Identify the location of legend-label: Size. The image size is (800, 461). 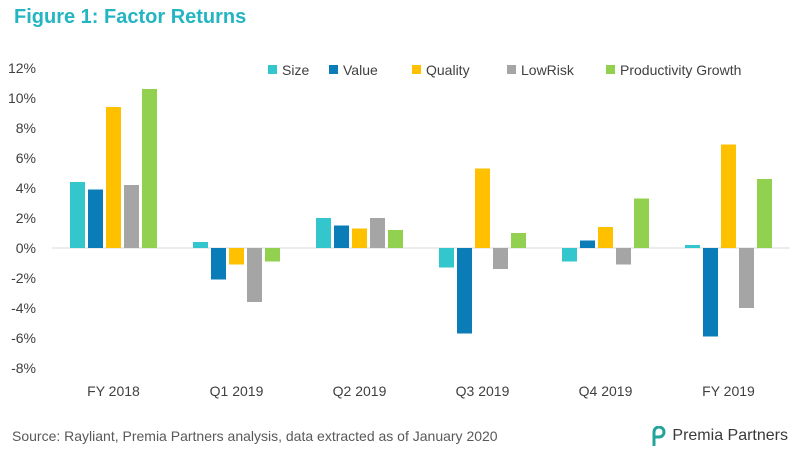
(295, 70).